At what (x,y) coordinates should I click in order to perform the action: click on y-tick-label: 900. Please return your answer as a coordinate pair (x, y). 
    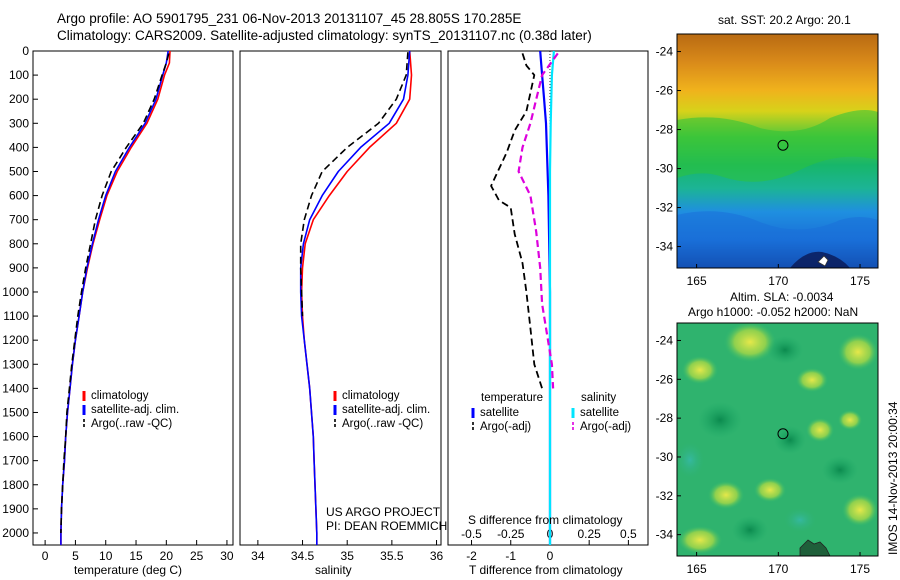
    Looking at the image, I should click on (19, 268).